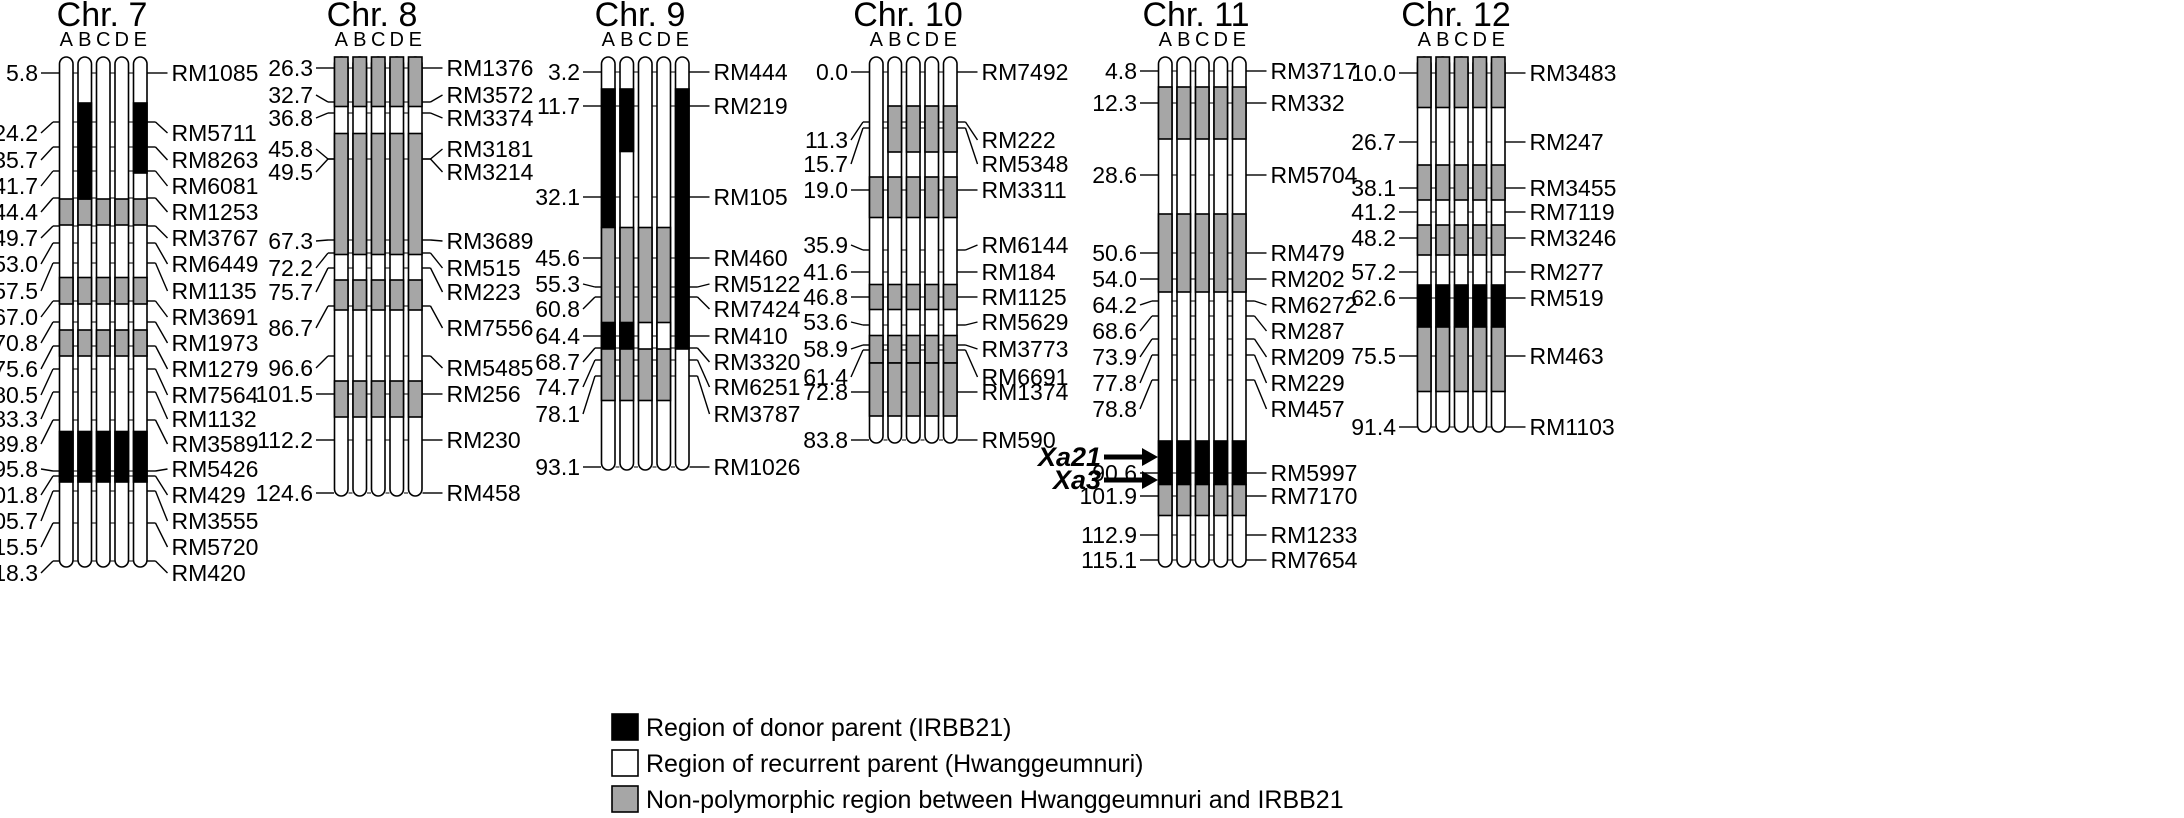  What do you see at coordinates (1373, 142) in the screenshot?
I see `marker-position: 26.7` at bounding box center [1373, 142].